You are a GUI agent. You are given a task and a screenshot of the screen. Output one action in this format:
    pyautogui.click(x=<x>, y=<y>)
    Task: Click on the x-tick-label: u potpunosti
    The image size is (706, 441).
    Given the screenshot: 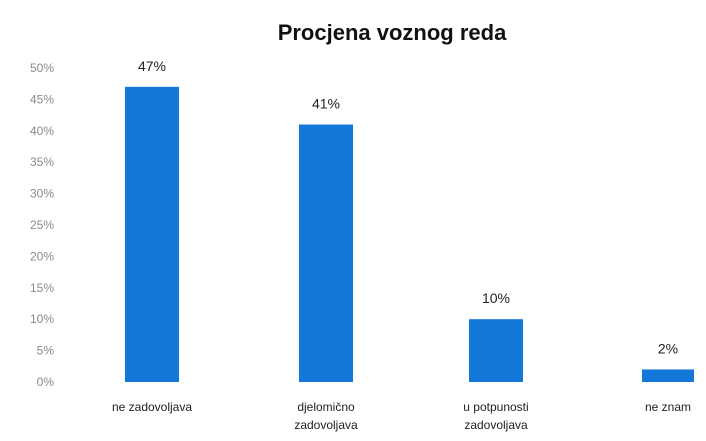 What is the action you would take?
    pyautogui.click(x=495, y=407)
    